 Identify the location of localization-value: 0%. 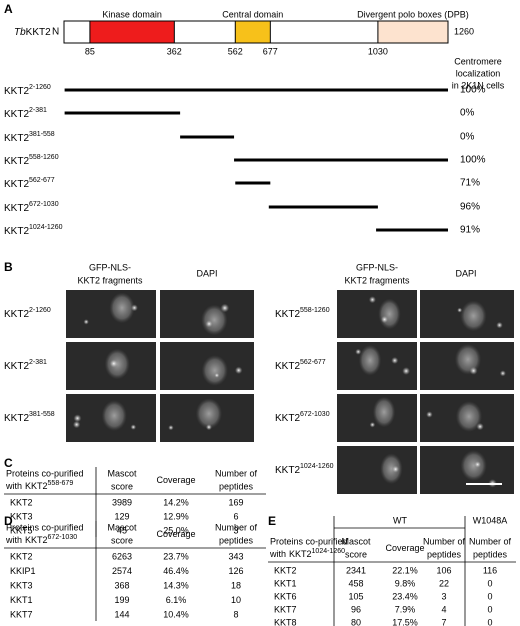
(467, 137).